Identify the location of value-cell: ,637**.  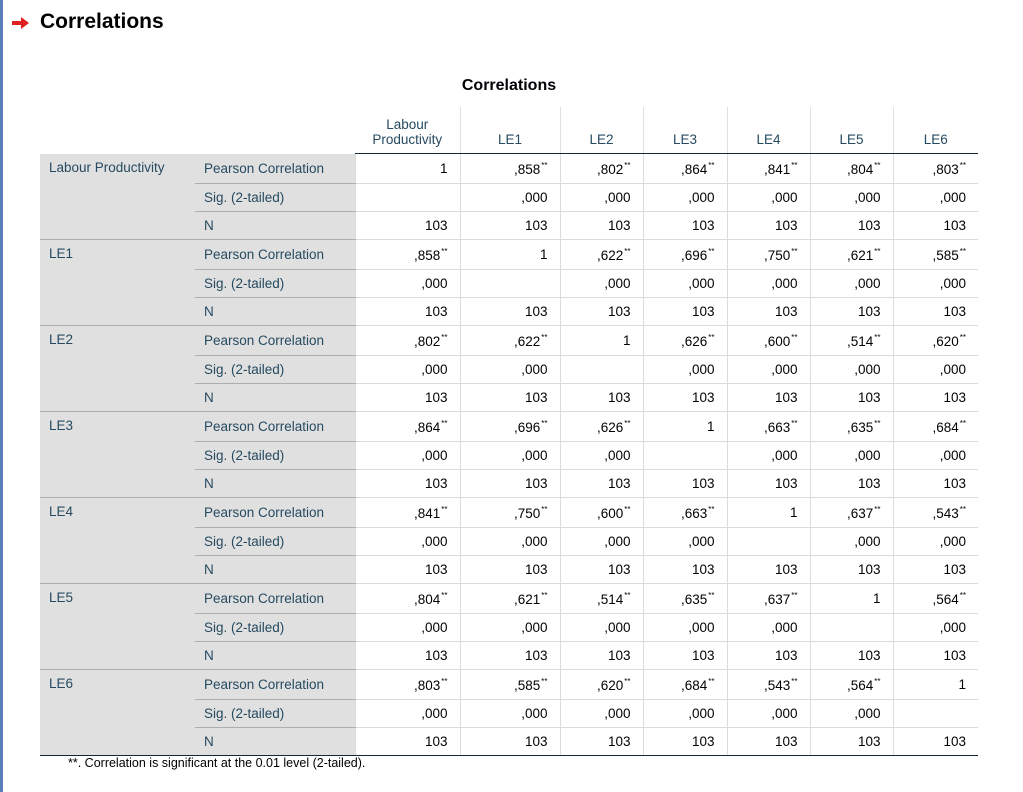
(851, 512).